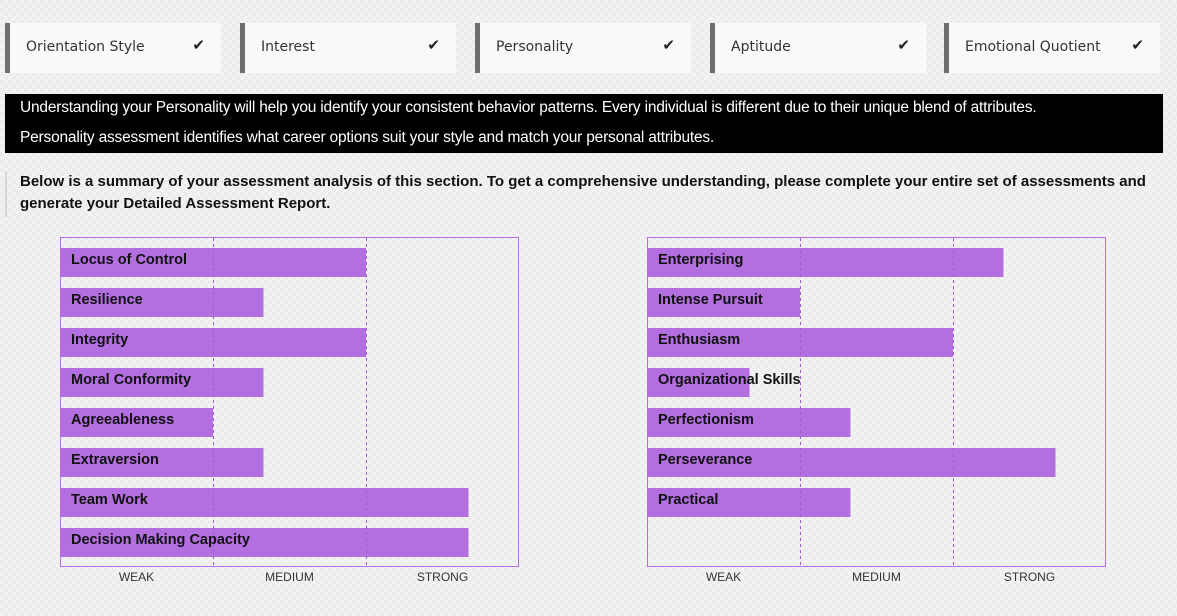  I want to click on bar-agreeableness, so click(136, 422).